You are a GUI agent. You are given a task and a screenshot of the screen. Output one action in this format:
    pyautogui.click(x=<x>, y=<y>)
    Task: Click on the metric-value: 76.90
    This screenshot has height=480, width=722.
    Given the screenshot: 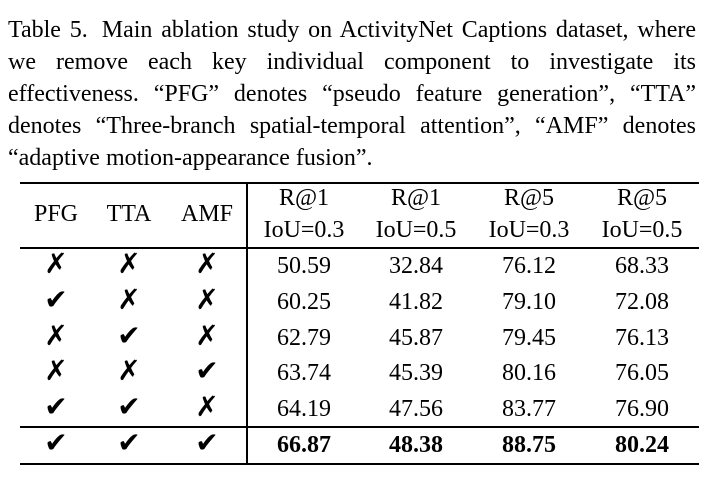 What is the action you would take?
    pyautogui.click(x=642, y=409)
    